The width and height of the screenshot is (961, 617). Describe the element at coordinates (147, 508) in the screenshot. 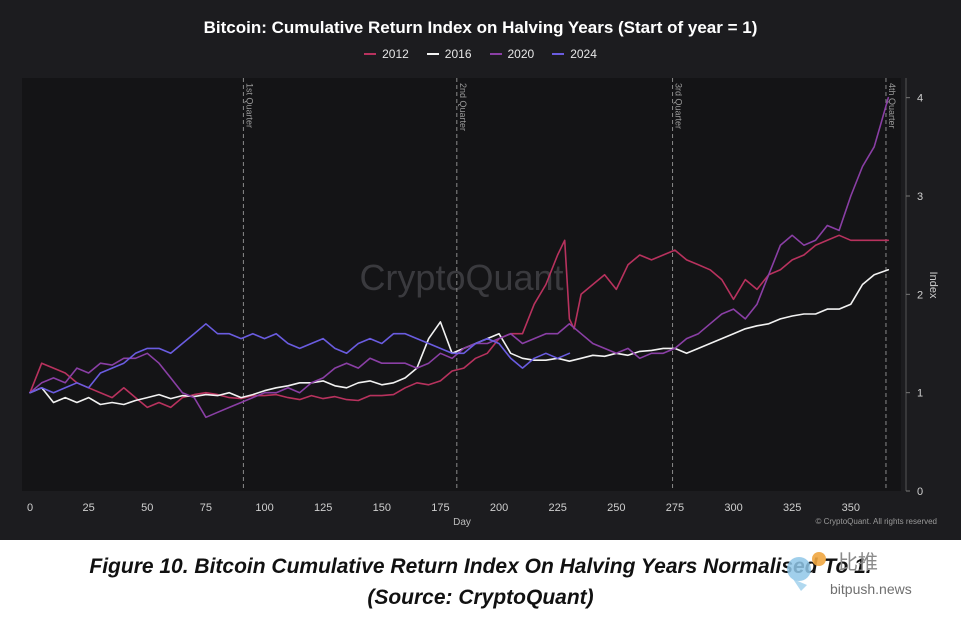

I see `x-tick-label: 50` at that location.